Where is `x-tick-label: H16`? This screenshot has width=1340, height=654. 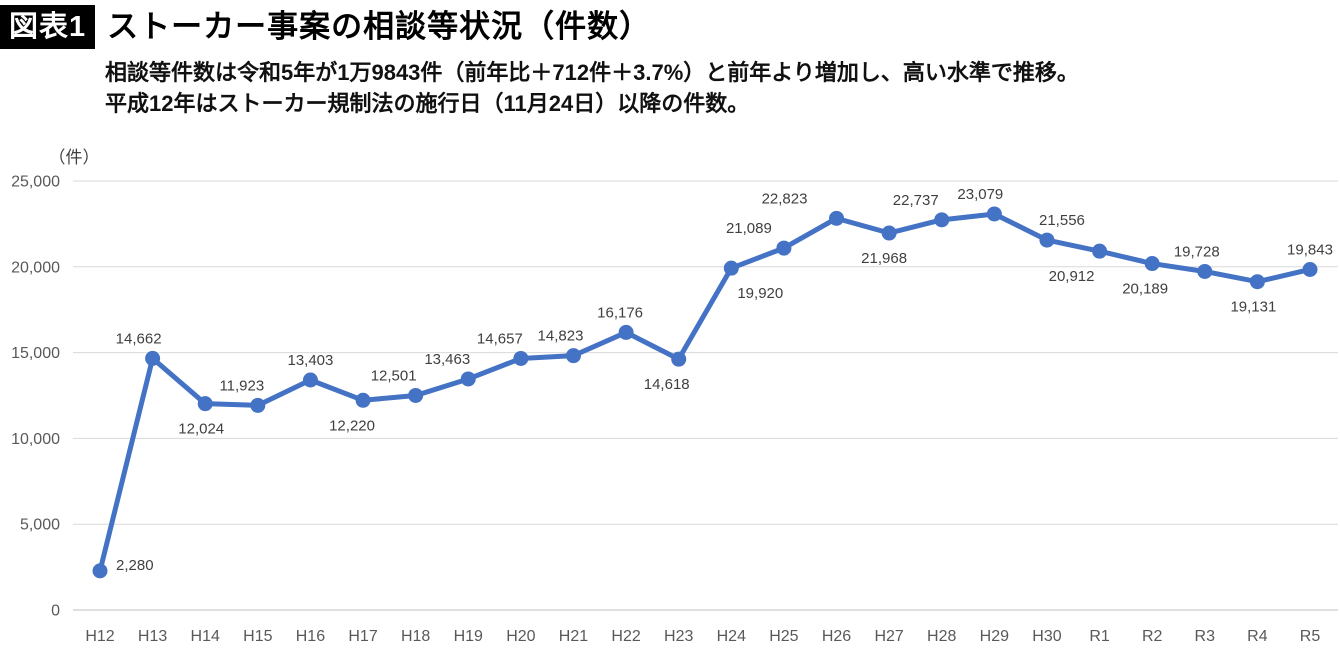 x-tick-label: H16 is located at coordinates (310, 636).